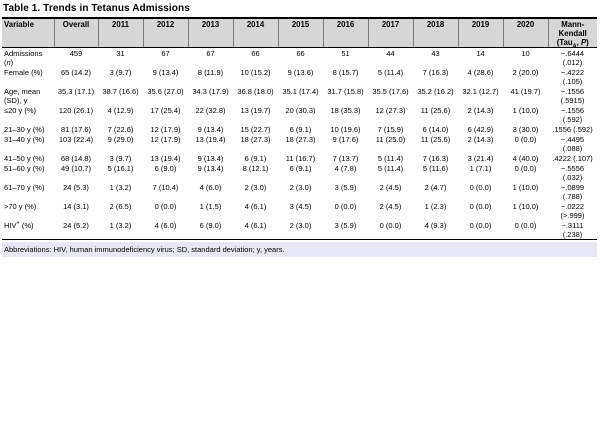 This screenshot has width=600, height=436. What do you see at coordinates (300, 187) in the screenshot?
I see `value-cell: 2 (3.0)` at bounding box center [300, 187].